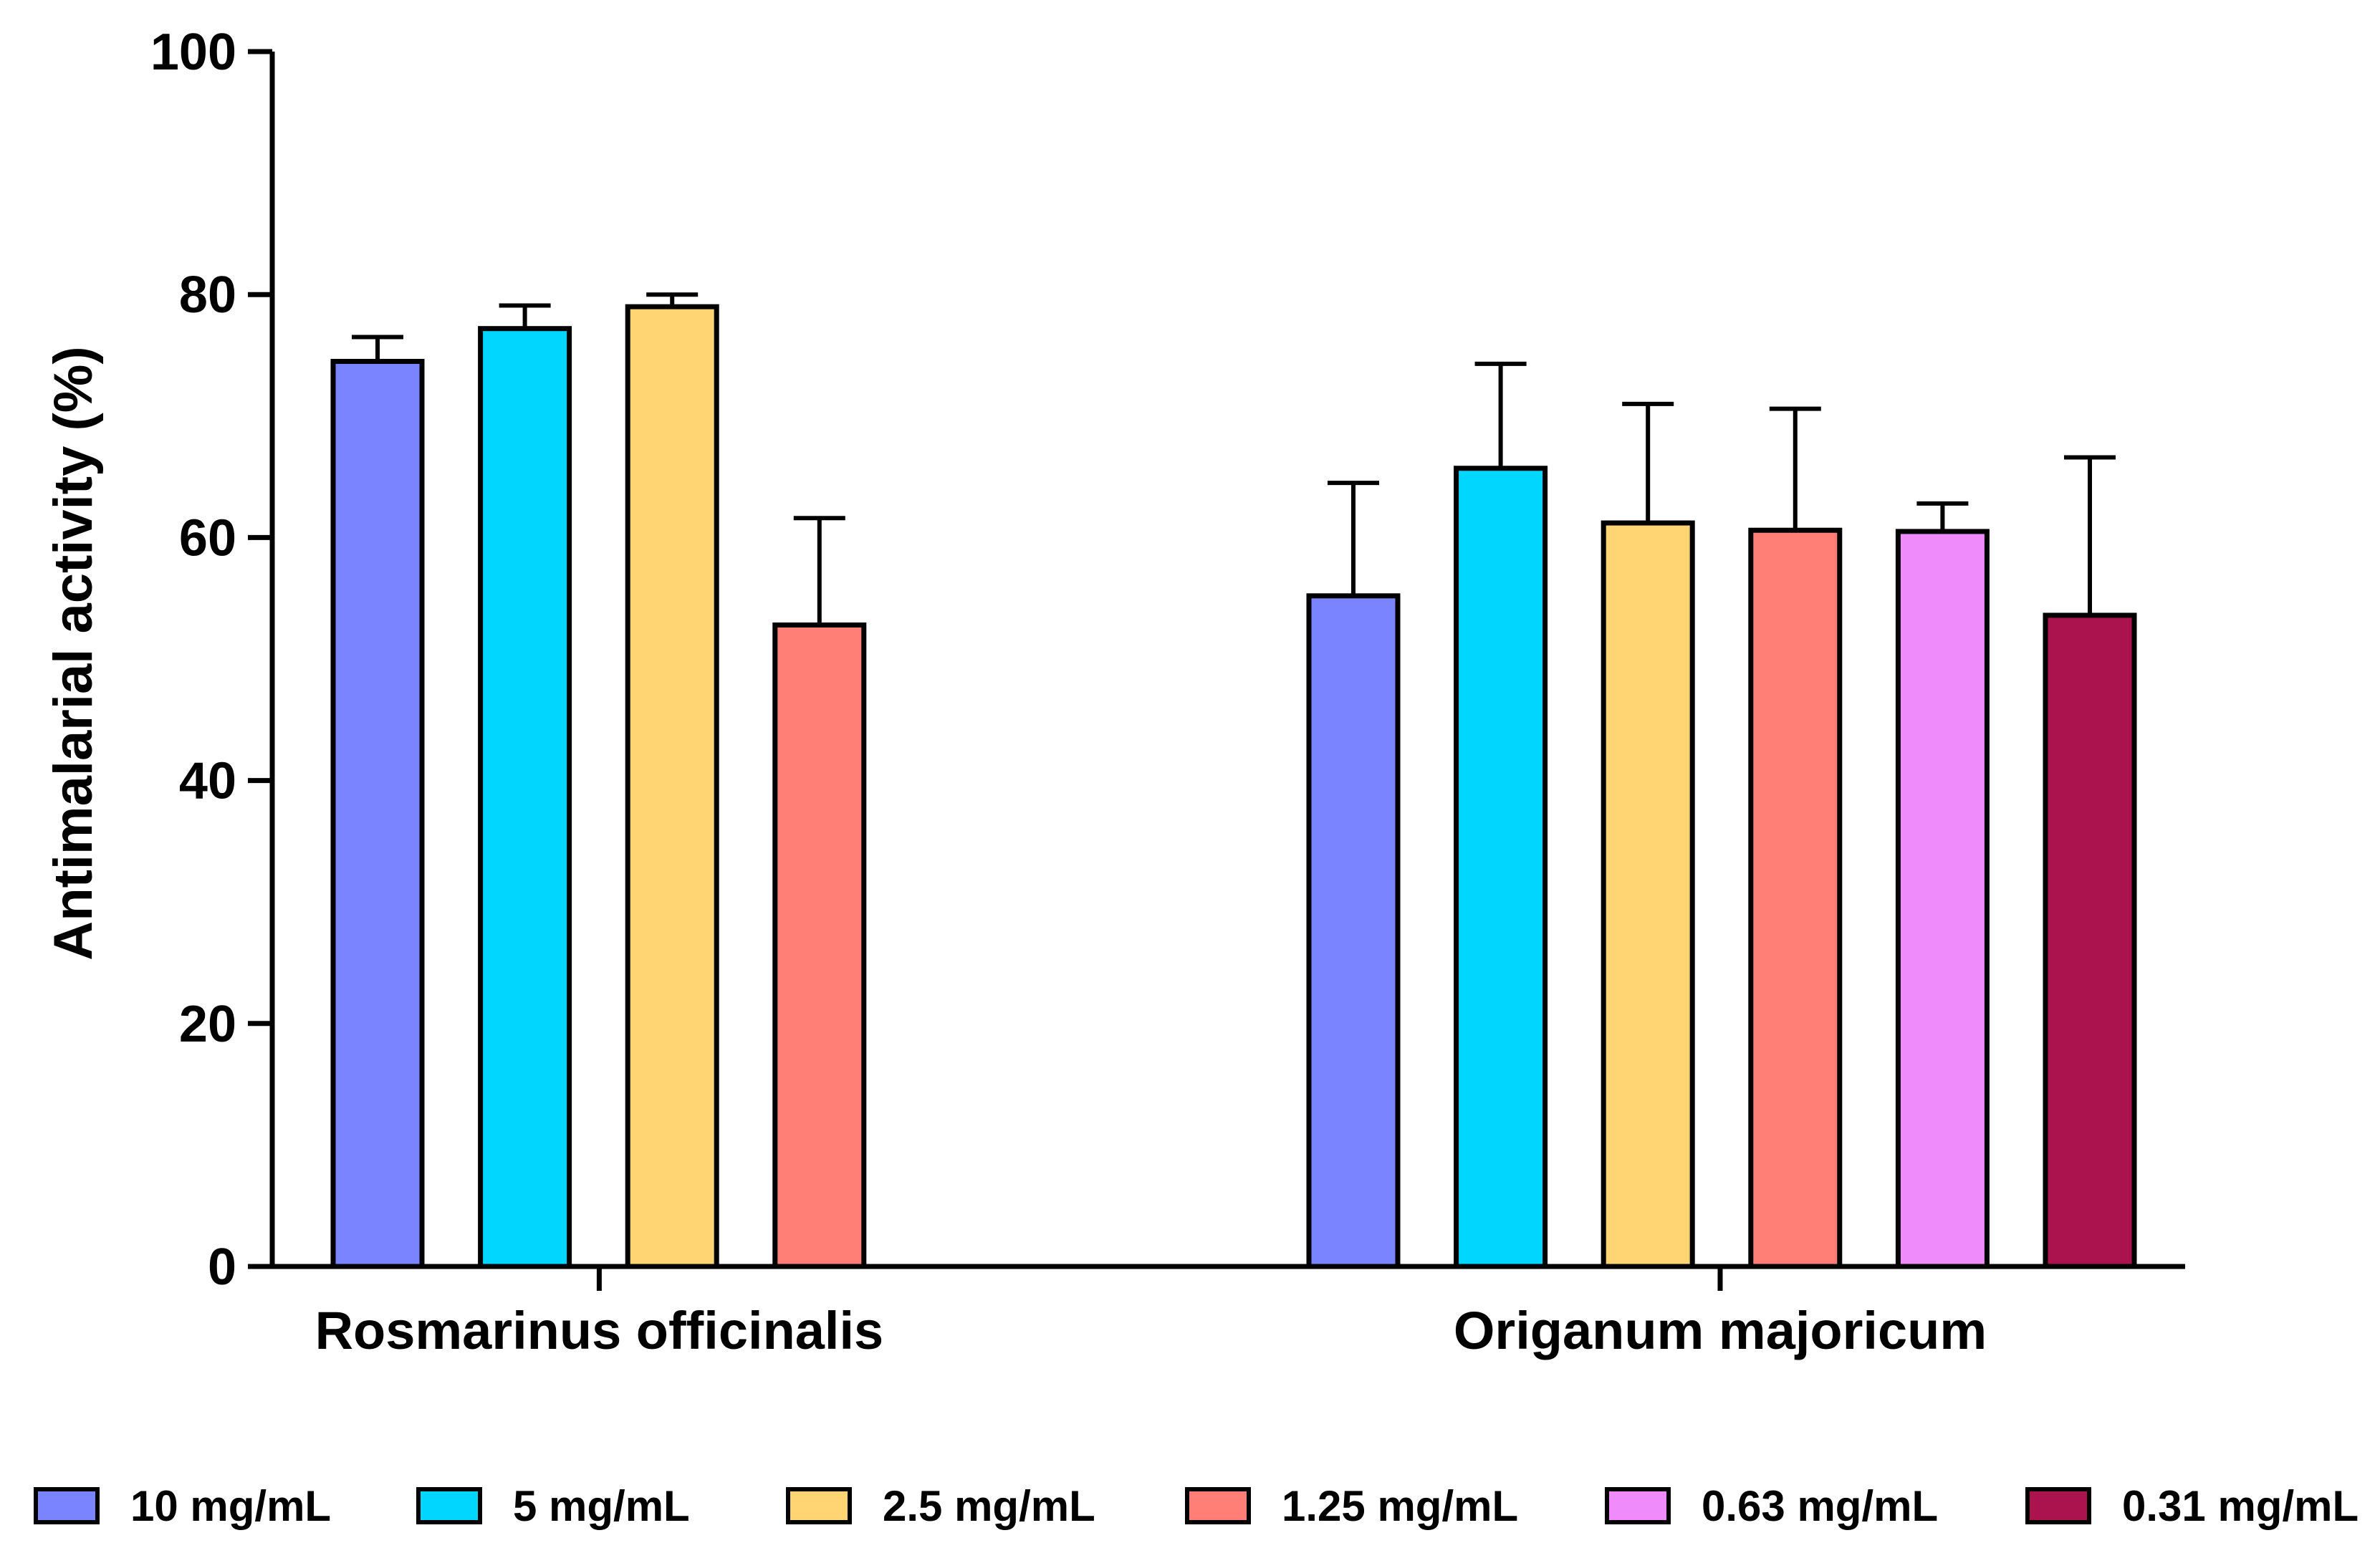 The width and height of the screenshot is (2380, 1548). I want to click on y-axis-title: Antimalarial activity (%), so click(73, 653).